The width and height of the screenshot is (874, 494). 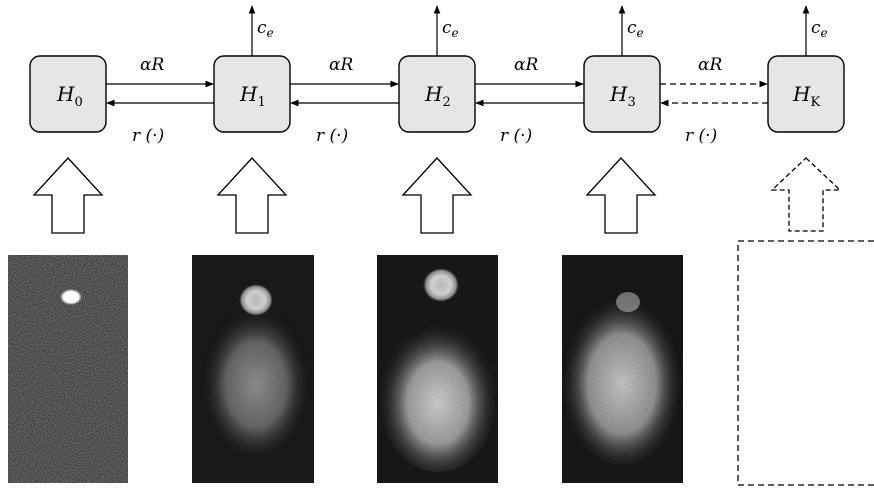 I want to click on up-arrow-h3, so click(x=621, y=195).